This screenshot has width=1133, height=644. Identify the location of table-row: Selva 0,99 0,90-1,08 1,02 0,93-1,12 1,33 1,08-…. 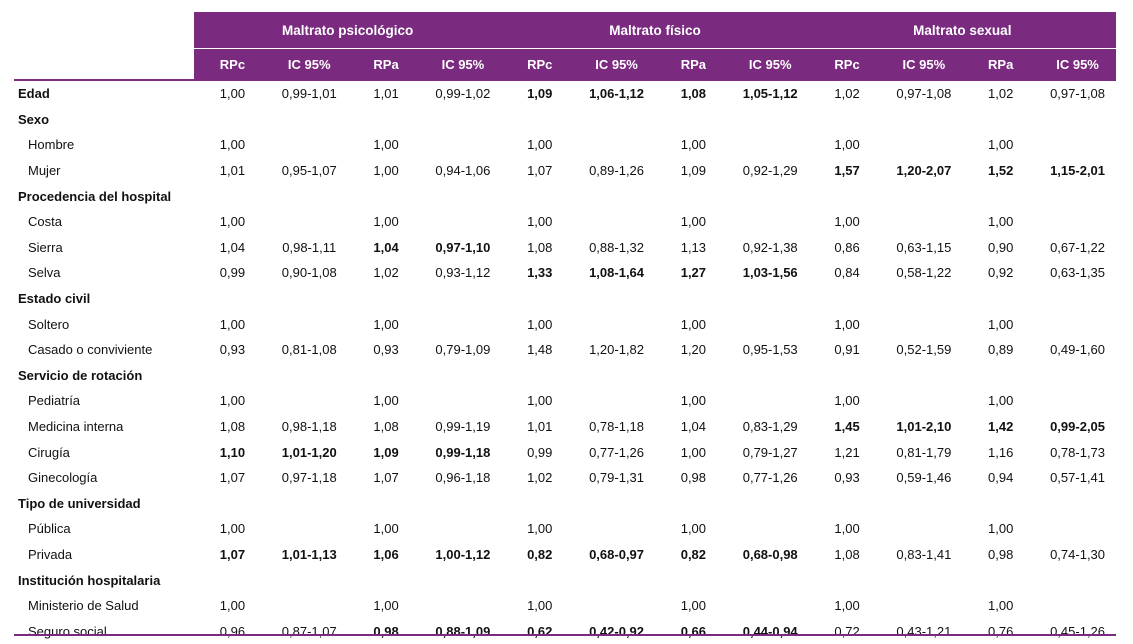
(565, 273).